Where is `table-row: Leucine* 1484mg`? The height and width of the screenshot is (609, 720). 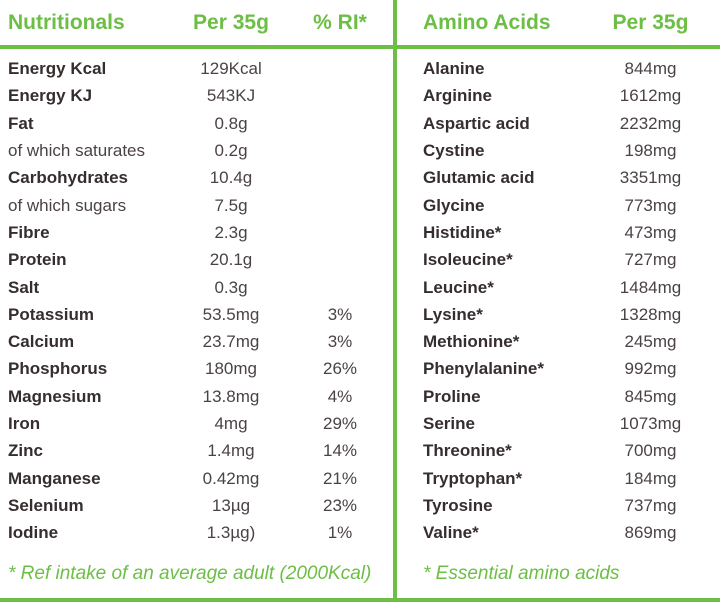
table-row: Leucine* 1484mg is located at coordinates (569, 286).